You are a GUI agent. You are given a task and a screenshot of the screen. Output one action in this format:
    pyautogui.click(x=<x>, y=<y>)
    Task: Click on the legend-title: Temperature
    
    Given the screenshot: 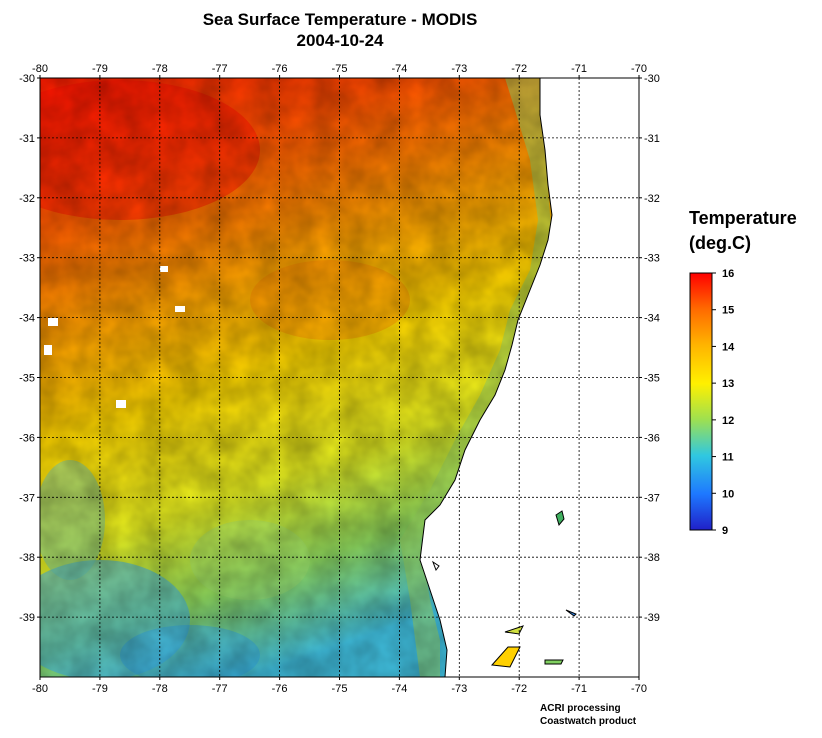 What is the action you would take?
    pyautogui.click(x=743, y=218)
    